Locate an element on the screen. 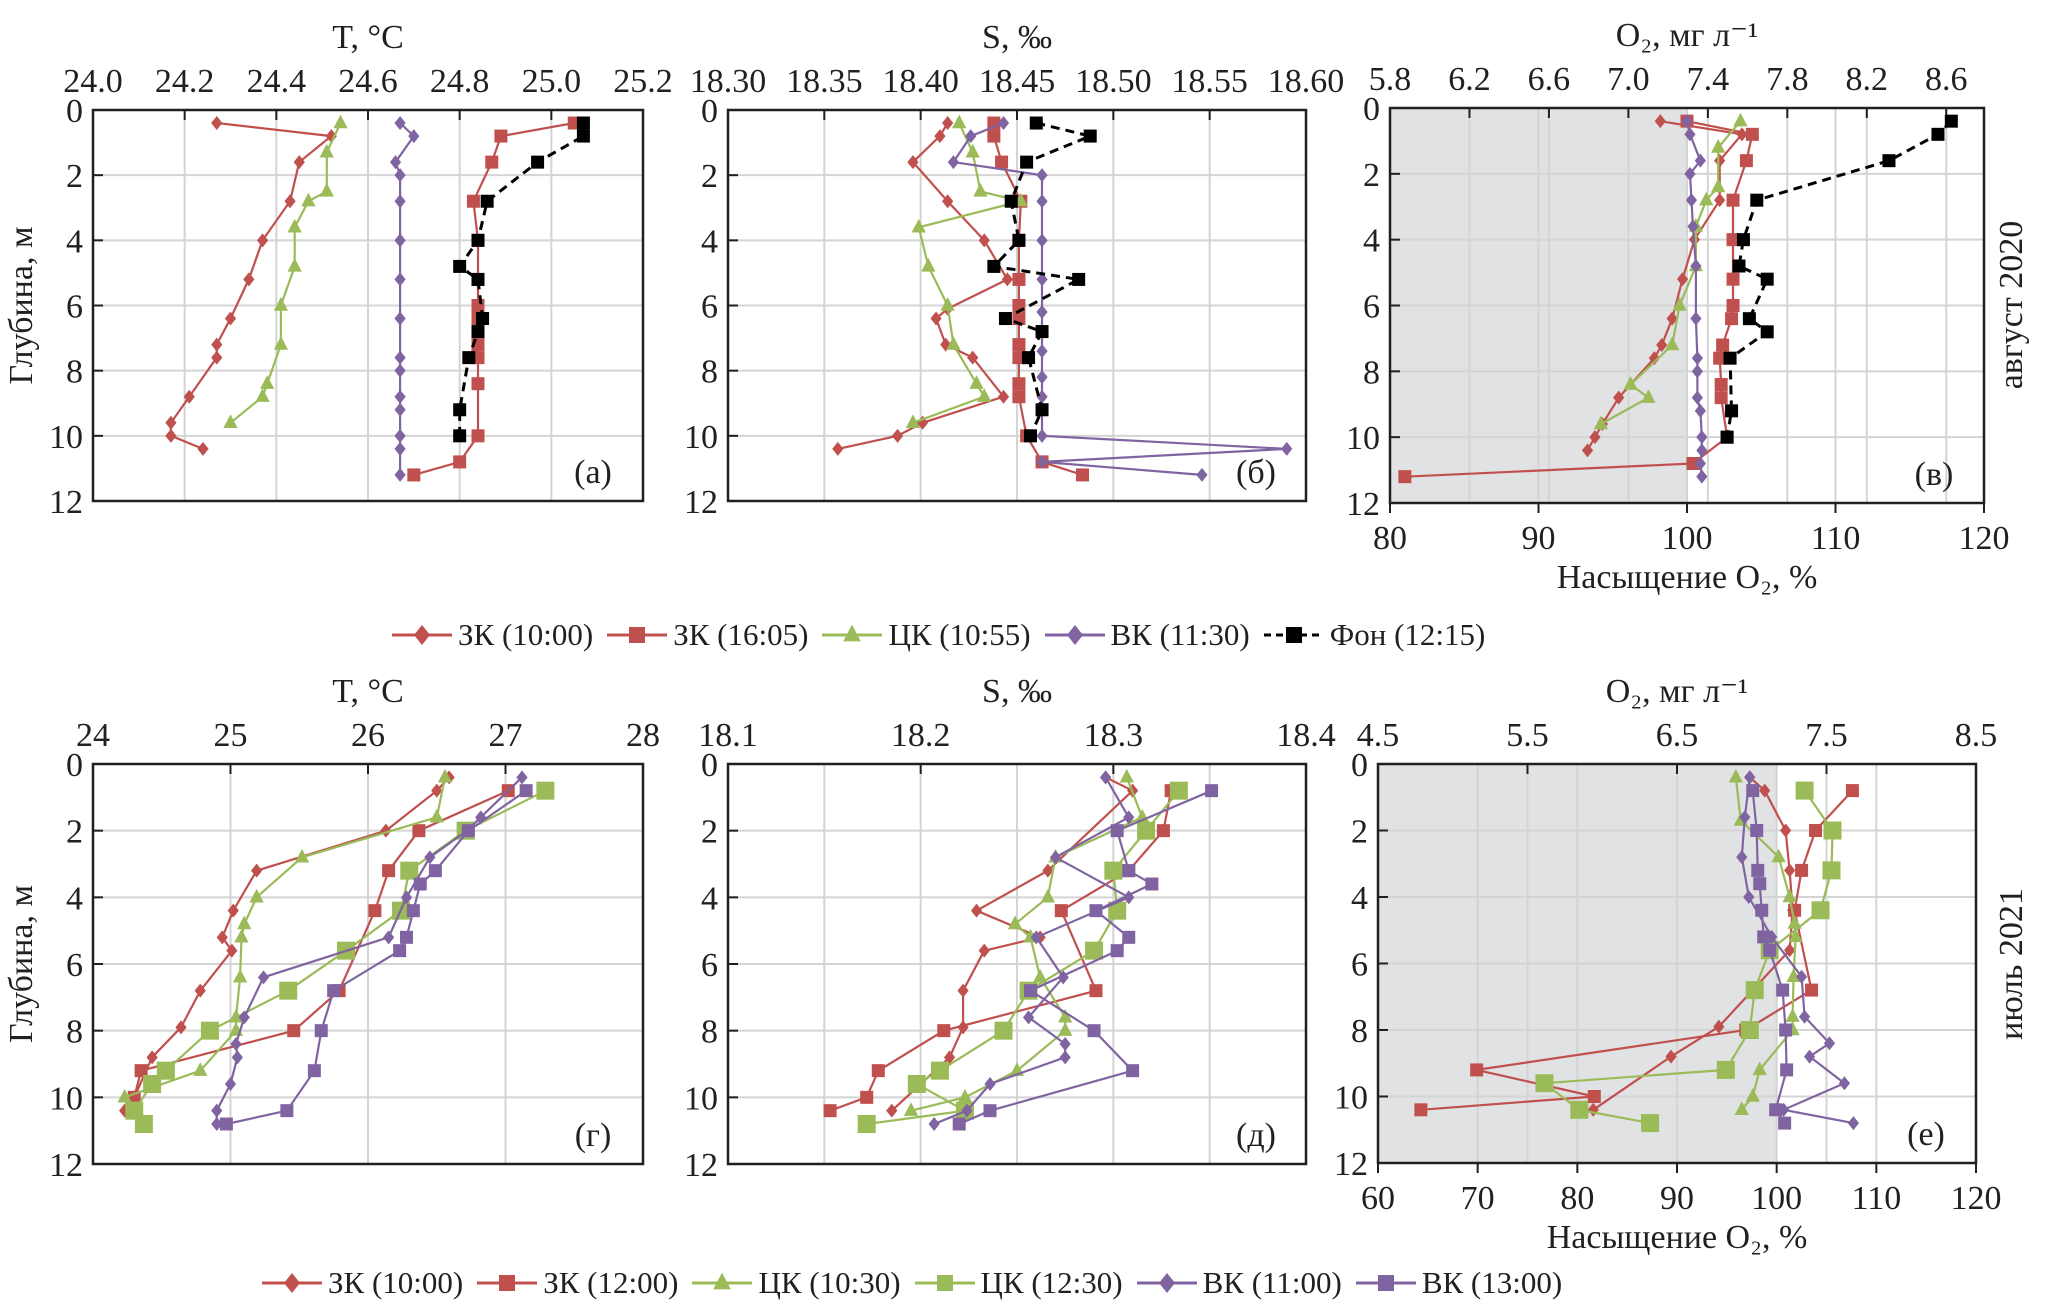  top-x-tick-label: 24.6 is located at coordinates (368, 81).